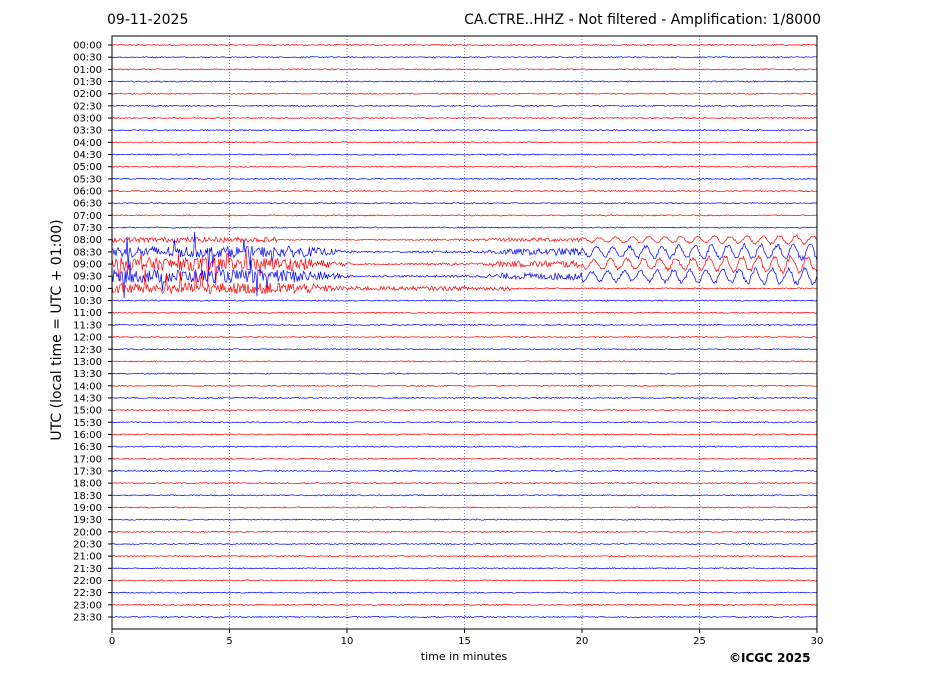  I want to click on y-tick-label: 15:00, so click(87, 411).